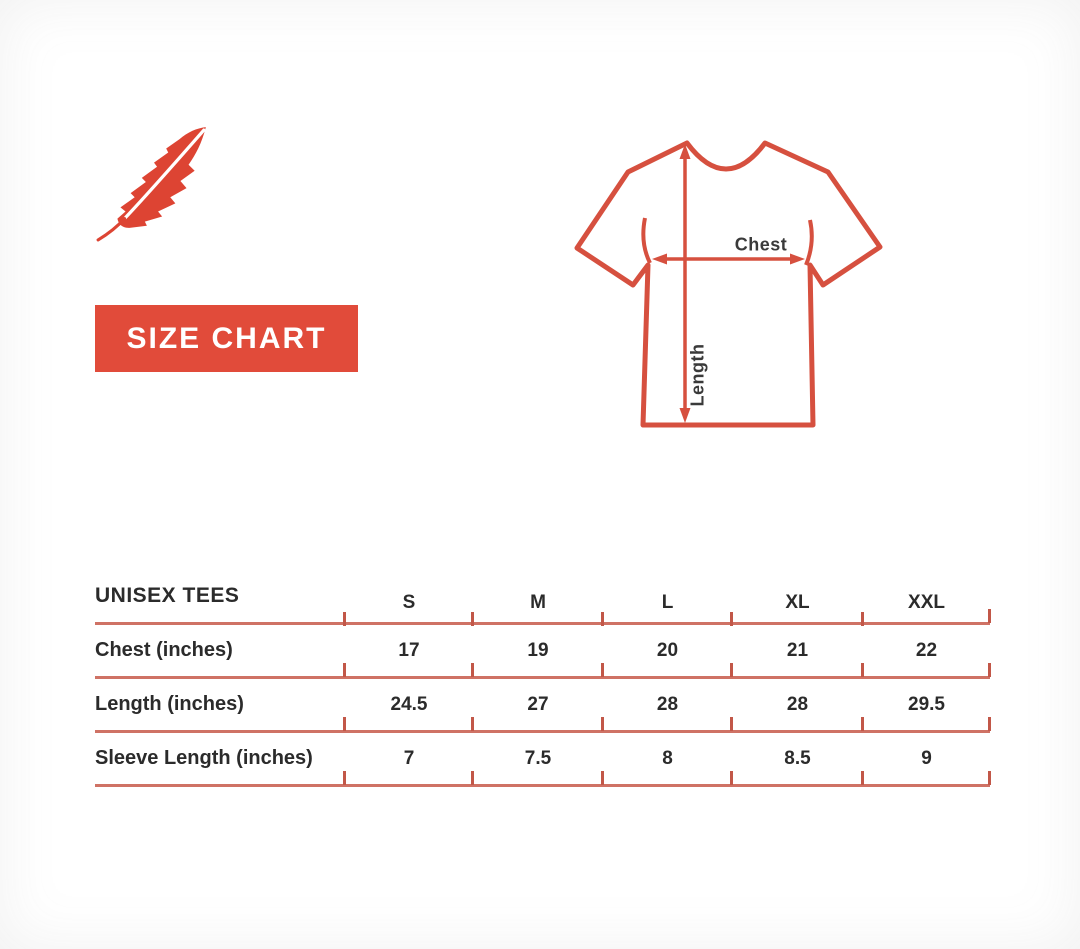 The width and height of the screenshot is (1080, 949). Describe the element at coordinates (796, 759) in the screenshot. I see `size-value: 8.5` at that location.